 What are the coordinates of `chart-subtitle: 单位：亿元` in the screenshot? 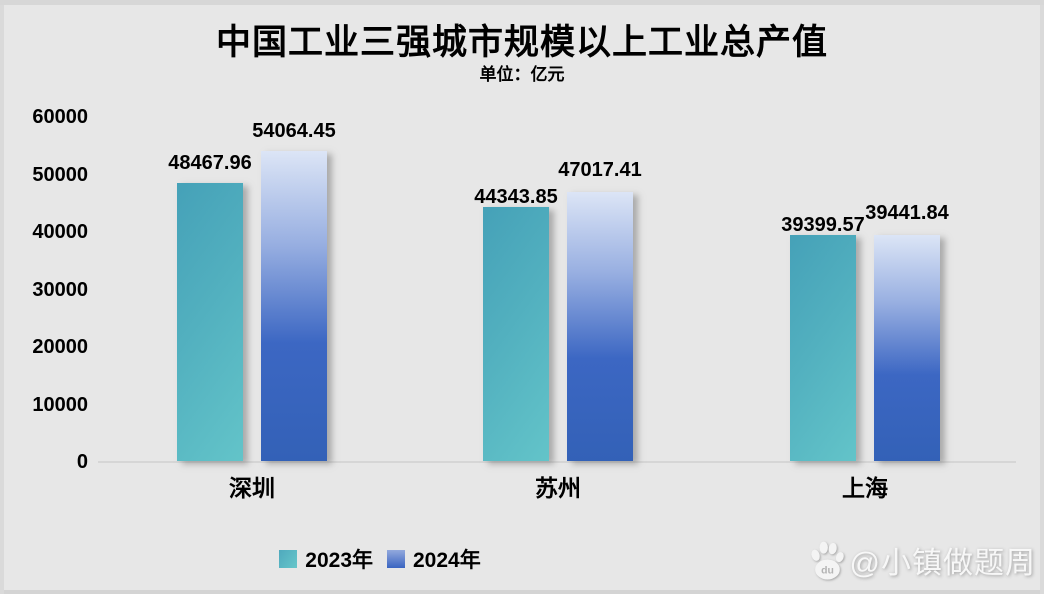 It's located at (522, 74).